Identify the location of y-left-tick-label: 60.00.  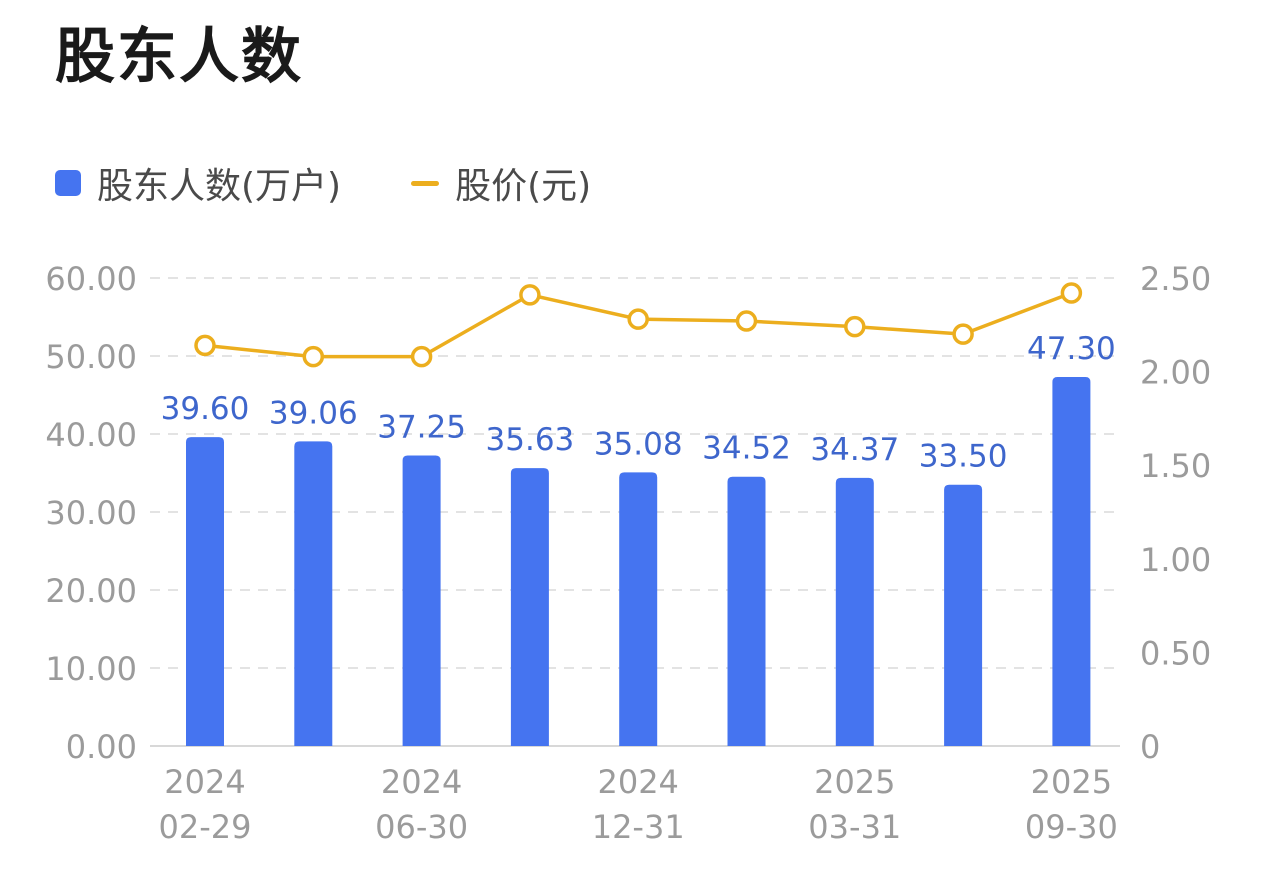
(91, 279).